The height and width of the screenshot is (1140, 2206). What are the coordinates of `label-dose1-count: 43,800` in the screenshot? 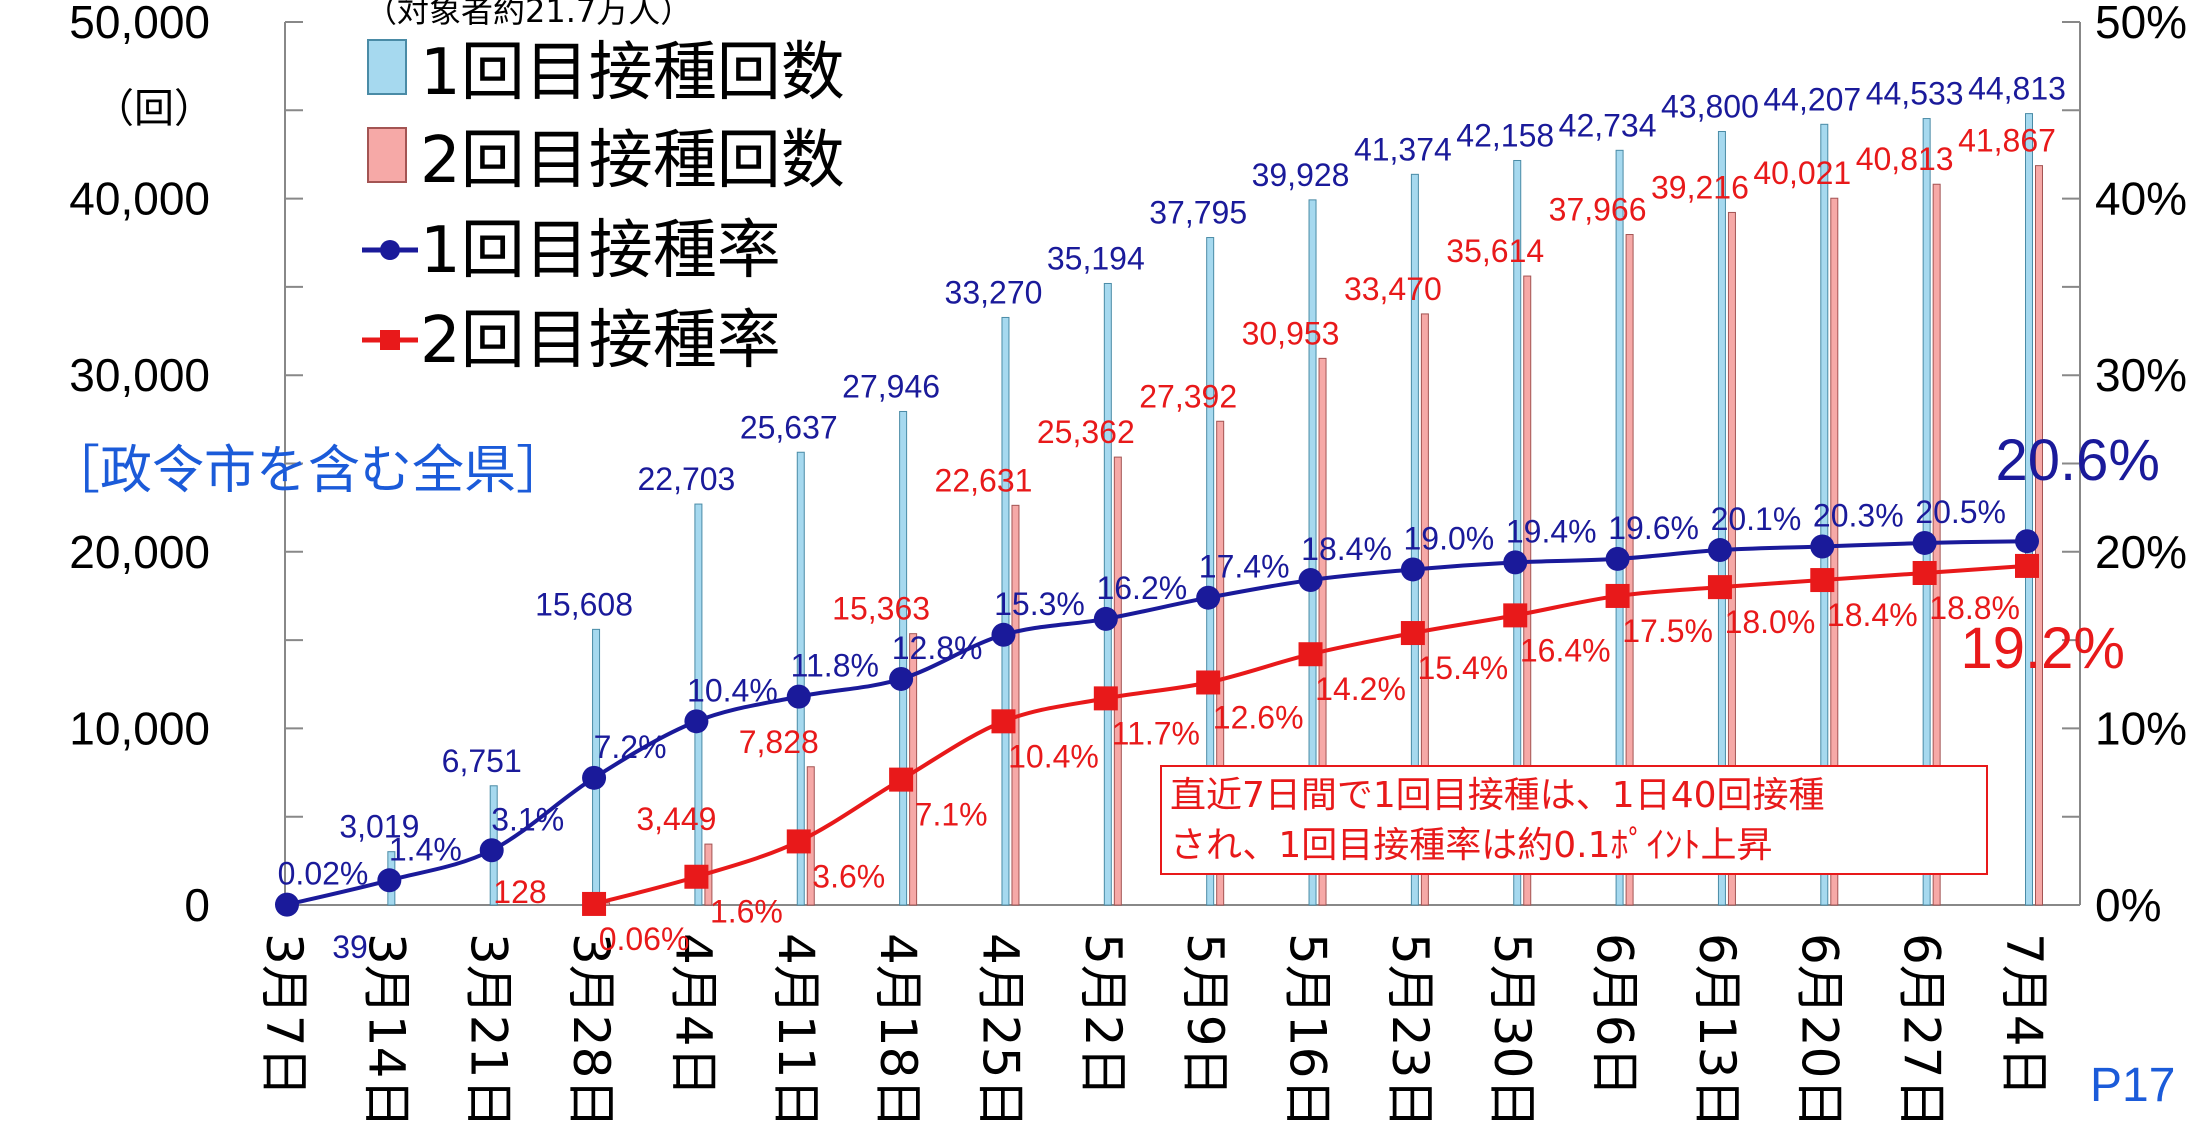 It's located at (1710, 106).